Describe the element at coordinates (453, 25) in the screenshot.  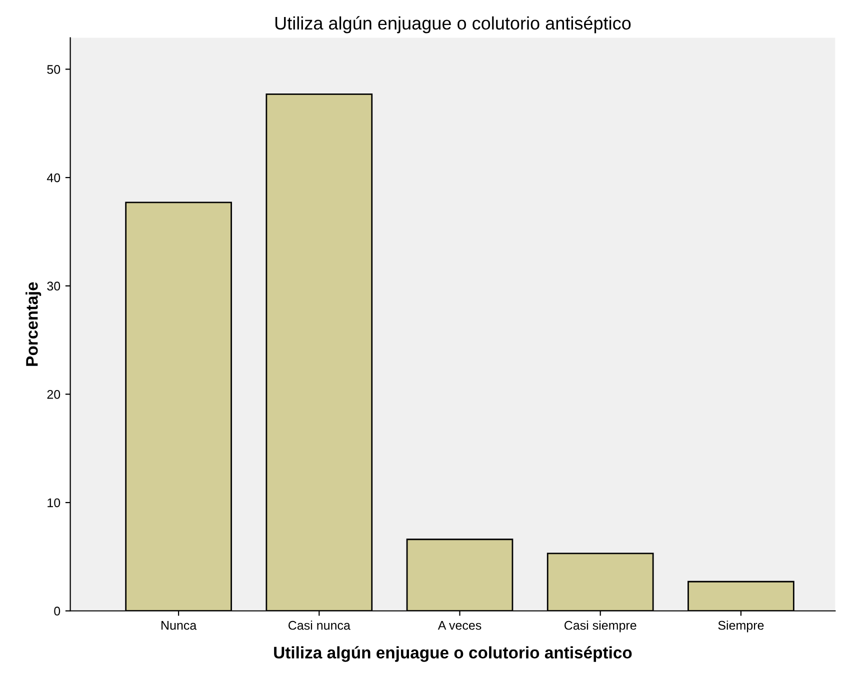
I see `chart-title: Utiliza algún enjuague o colutorio antiséptico` at that location.